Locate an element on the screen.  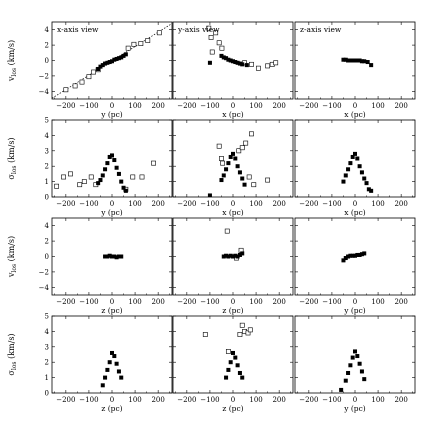
panel-11: −200 −100 0 100 200 z (pc) is located at coordinates (233, 364).